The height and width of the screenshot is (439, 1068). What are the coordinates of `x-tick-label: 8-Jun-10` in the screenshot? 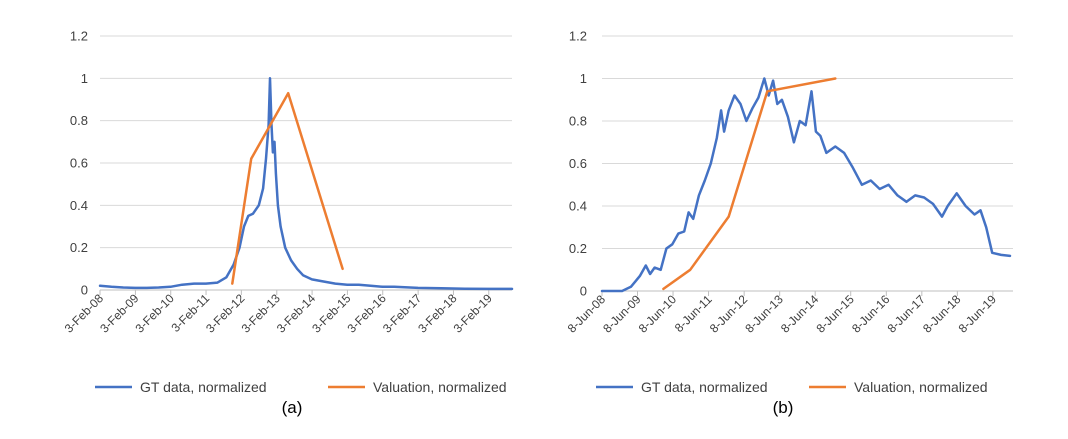 It's located at (658, 314).